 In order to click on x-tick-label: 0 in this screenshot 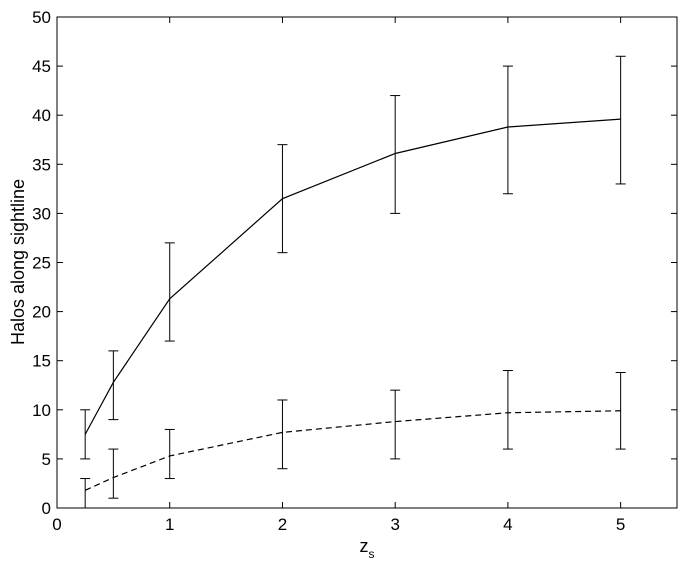, I will do `click(56, 524)`.